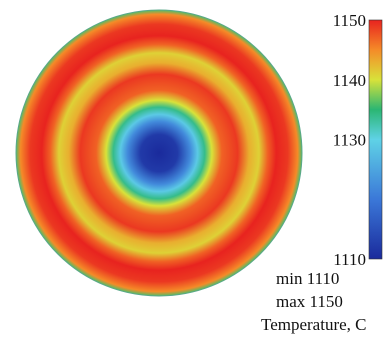 This screenshot has height=337, width=391. I want to click on colorbar-ticks: 1150 1140 1130 1110, so click(349, 140).